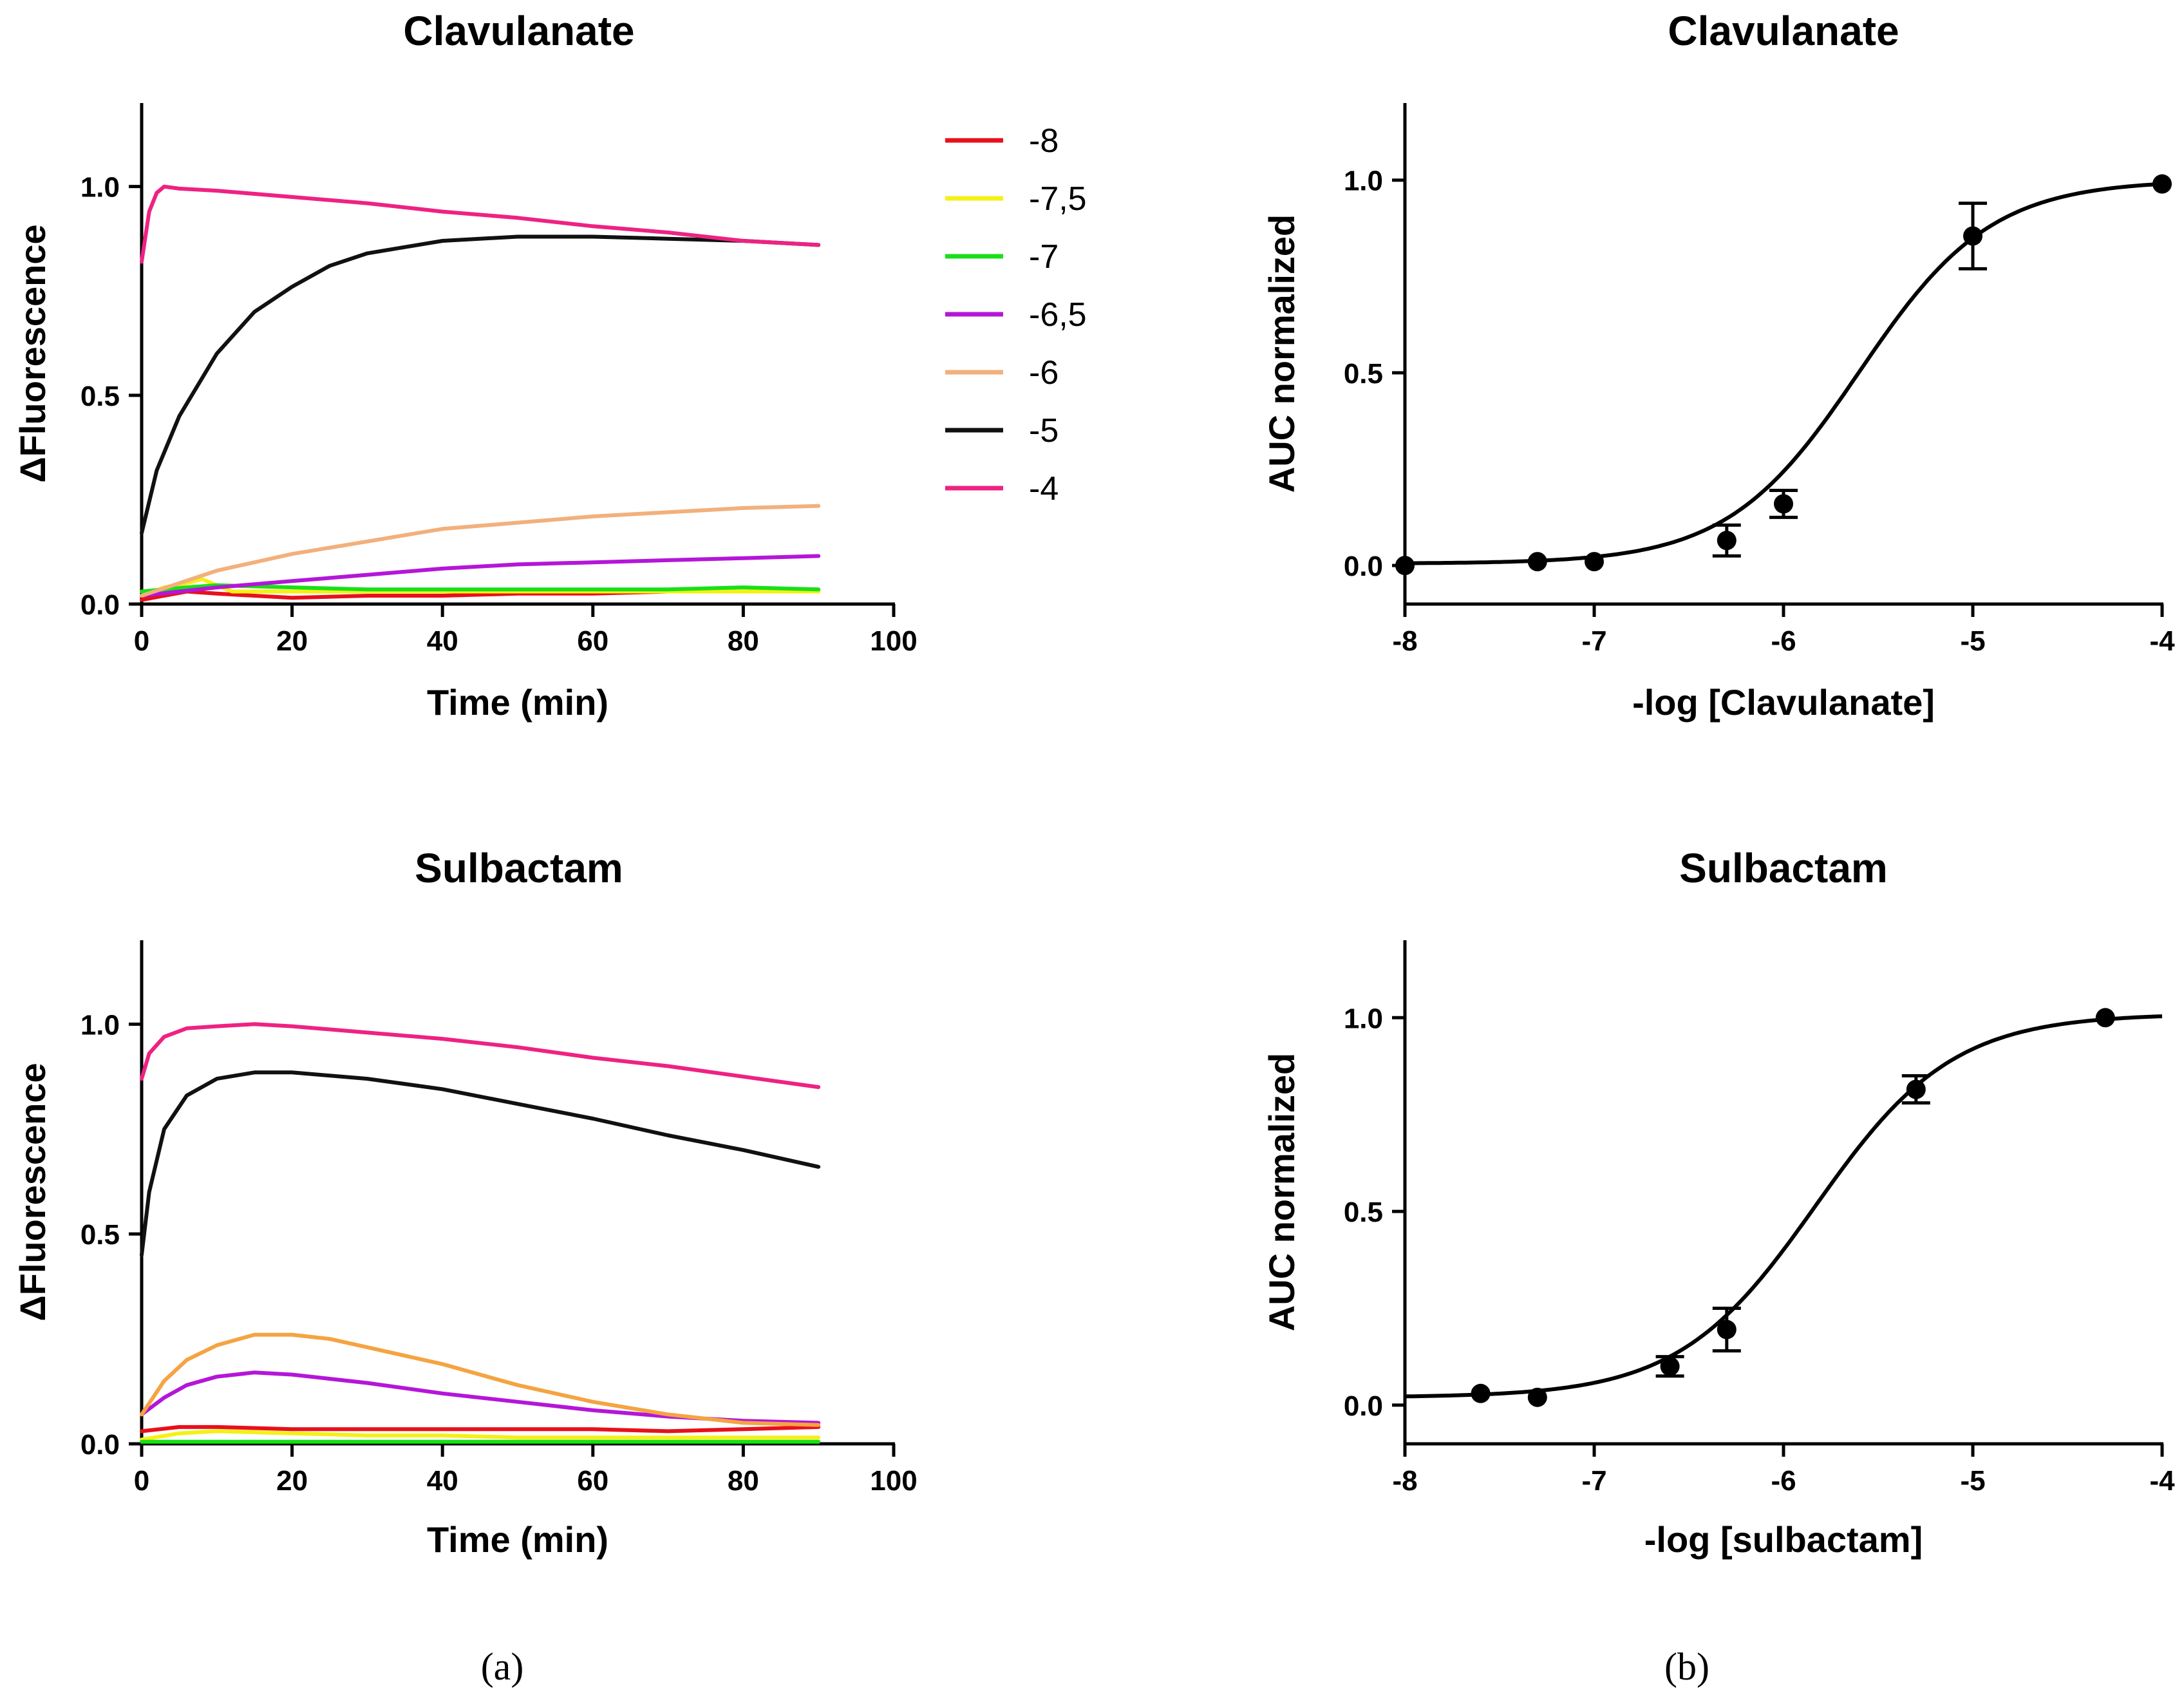 The height and width of the screenshot is (1704, 2184). Describe the element at coordinates (480, 588) in the screenshot. I see `series-line--7` at that location.